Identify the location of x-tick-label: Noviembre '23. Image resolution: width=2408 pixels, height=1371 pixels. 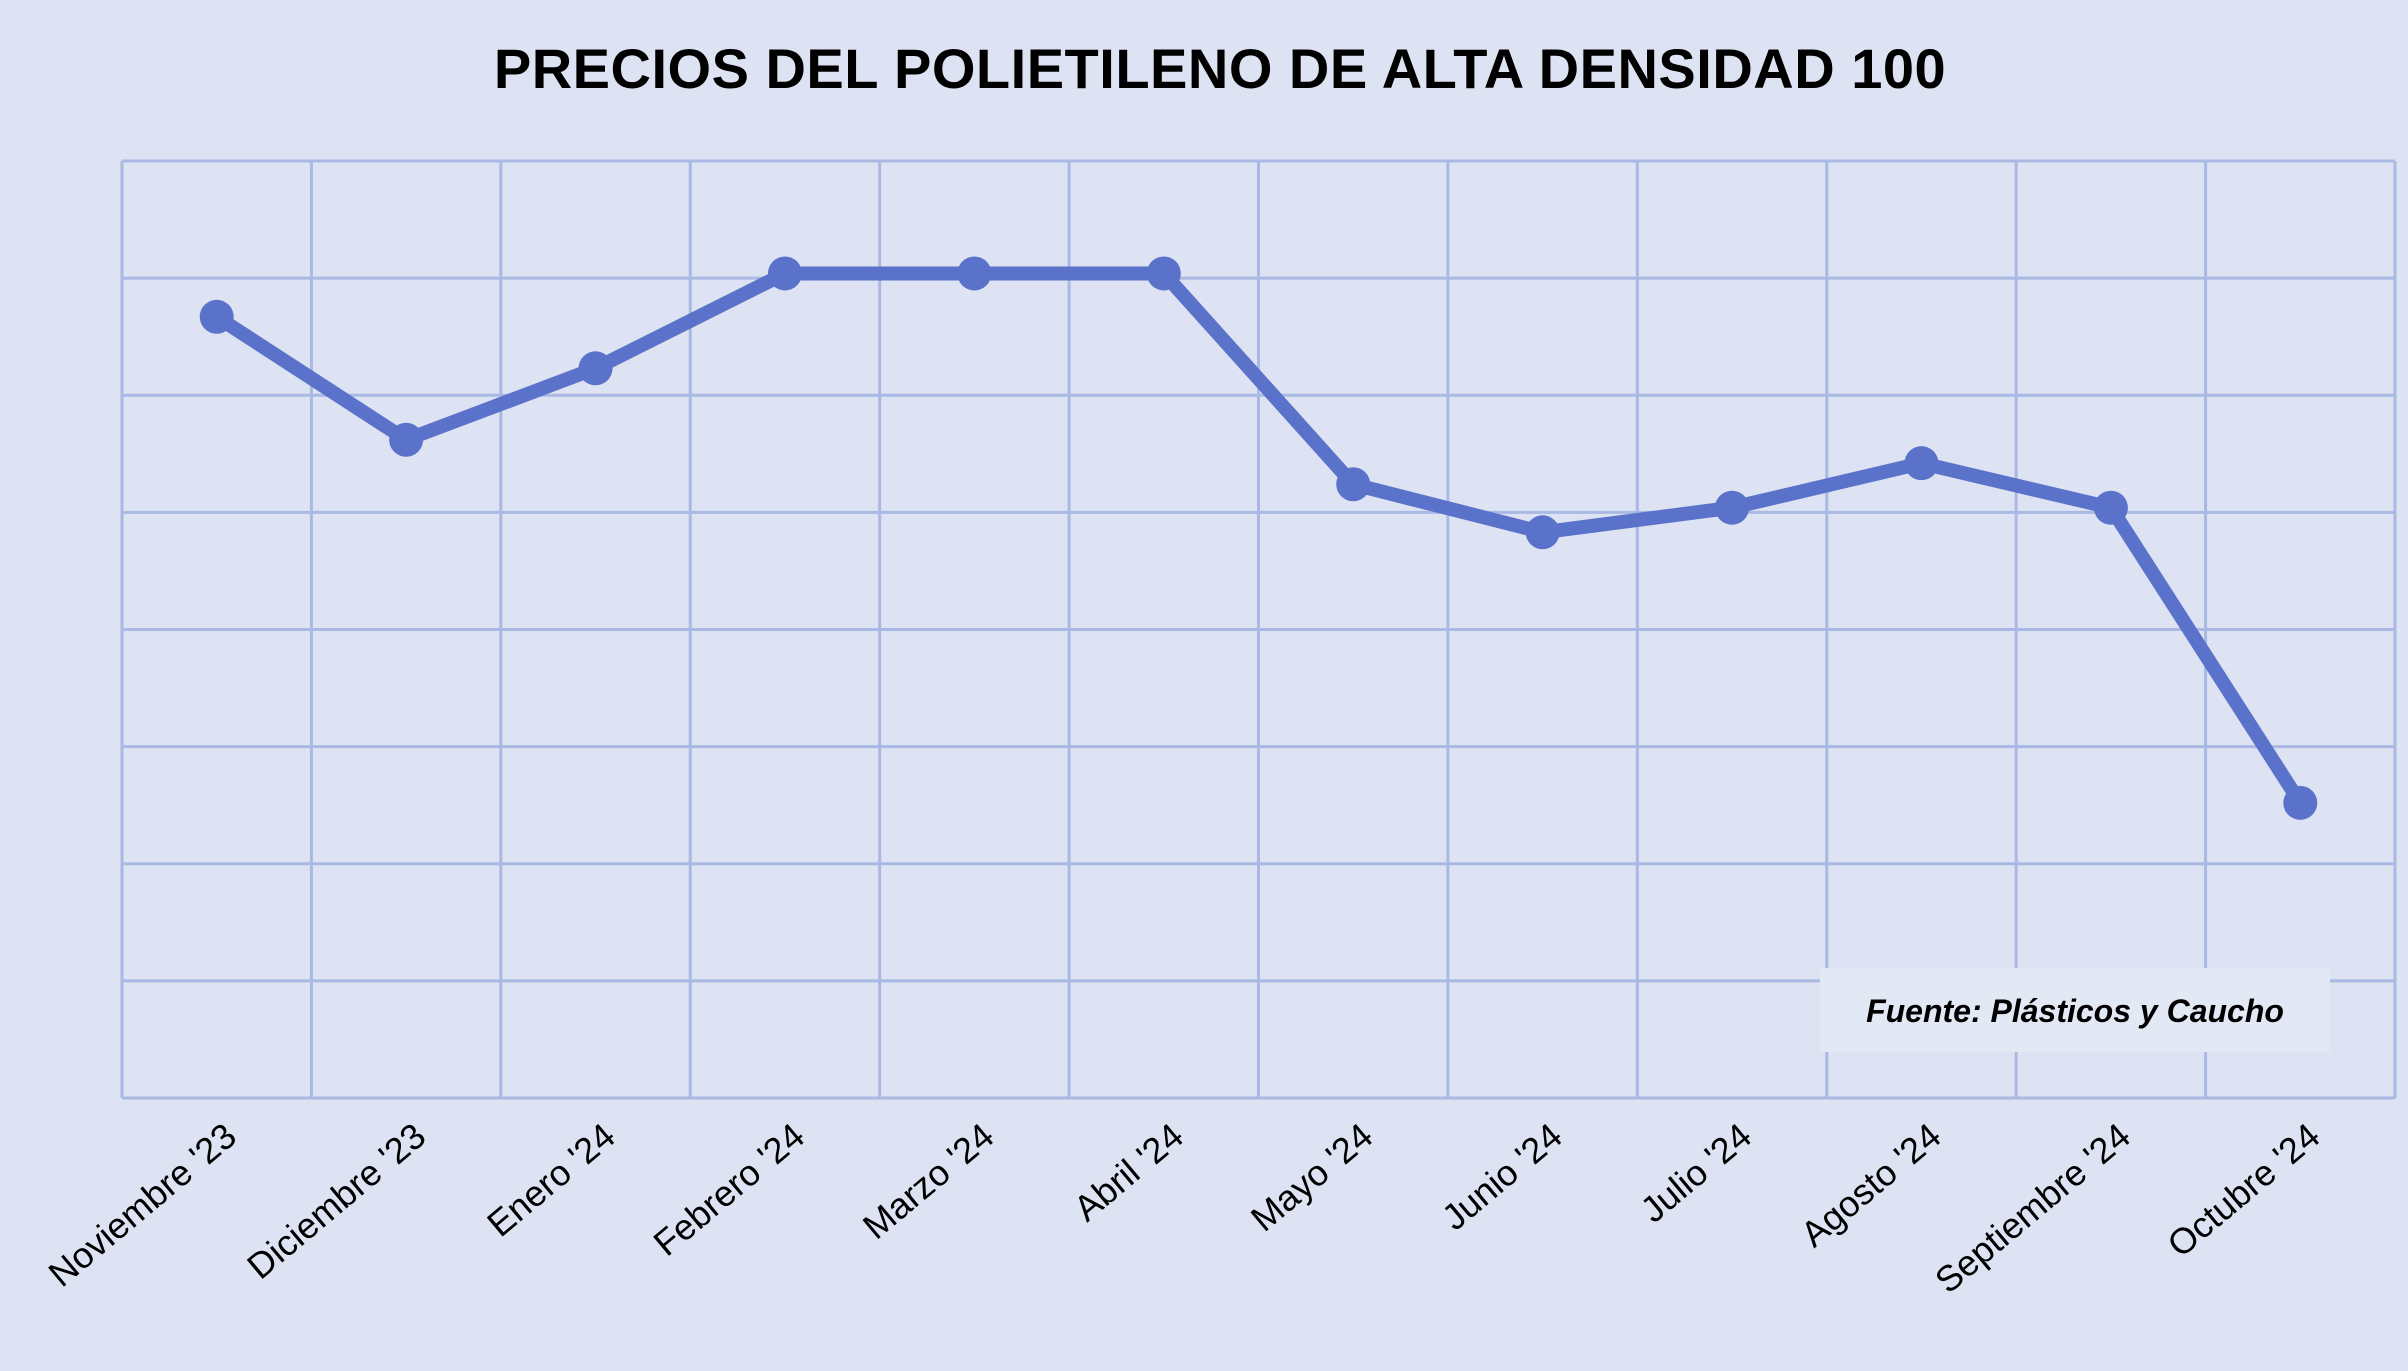
(142, 1205).